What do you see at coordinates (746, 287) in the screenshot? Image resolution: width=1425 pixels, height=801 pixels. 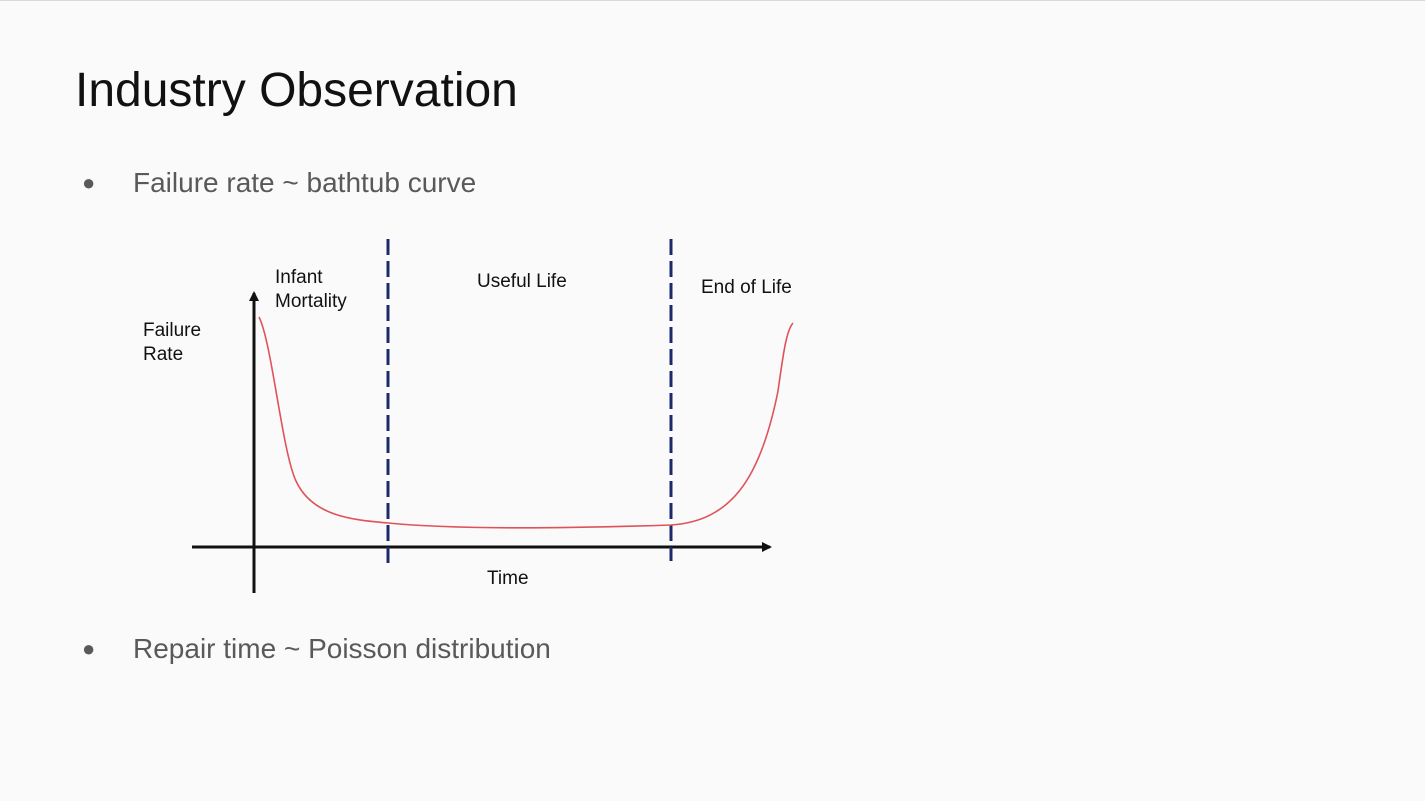 I see `region-label-end-of-life: End of Life` at bounding box center [746, 287].